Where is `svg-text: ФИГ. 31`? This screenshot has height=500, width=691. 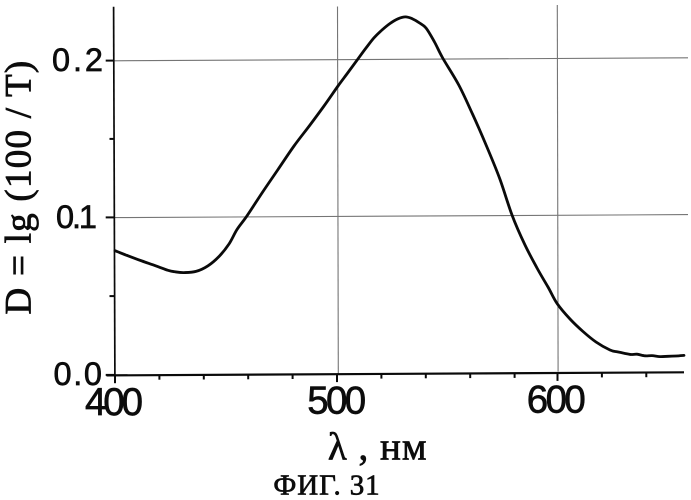 svg-text: ФИГ. 31 is located at coordinates (326, 484).